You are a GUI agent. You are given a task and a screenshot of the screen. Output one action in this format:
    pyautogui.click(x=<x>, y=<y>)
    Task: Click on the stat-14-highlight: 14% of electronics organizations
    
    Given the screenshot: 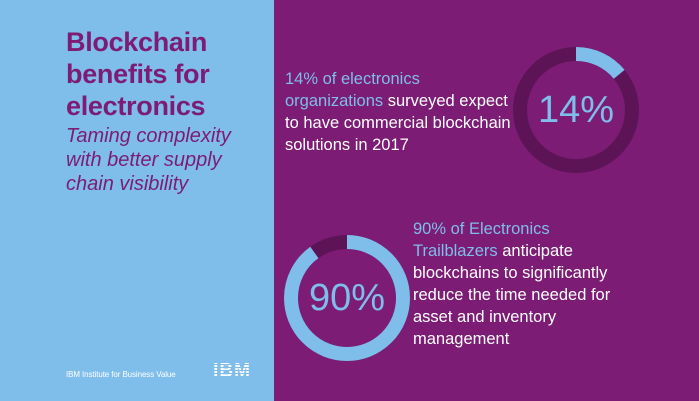 What is the action you would take?
    pyautogui.click(x=352, y=90)
    